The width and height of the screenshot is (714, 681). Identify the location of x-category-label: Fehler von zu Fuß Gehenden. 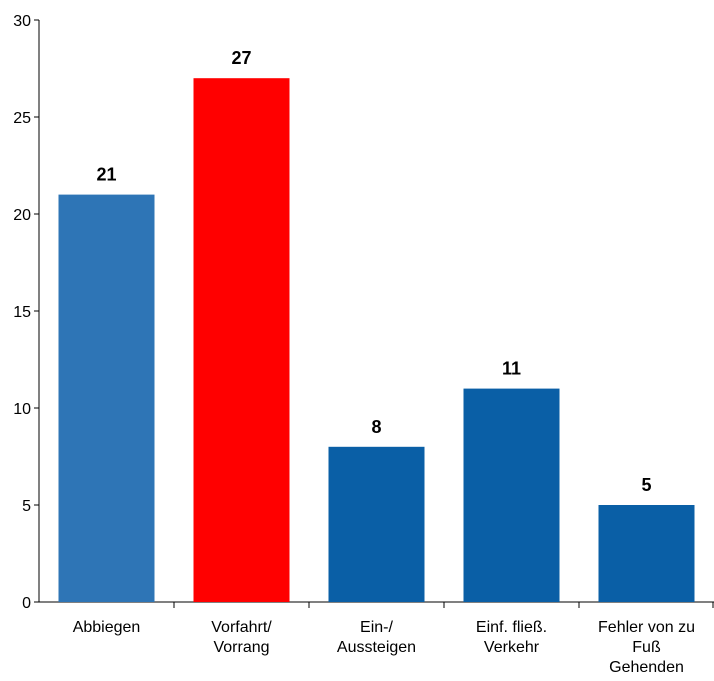
(646, 647).